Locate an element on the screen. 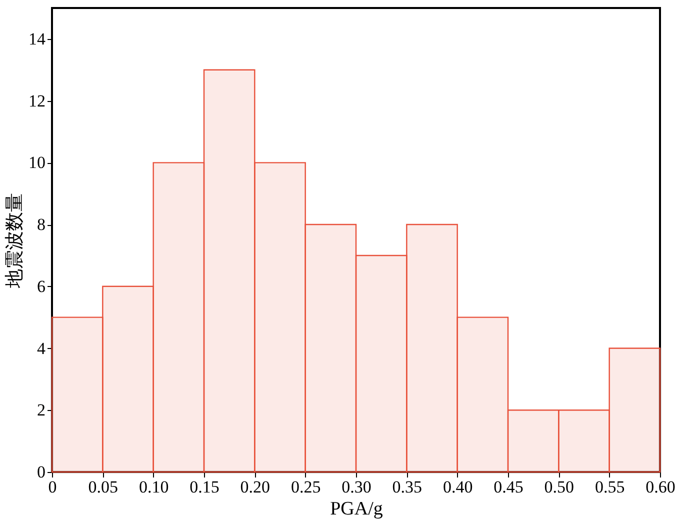 Image resolution: width=700 pixels, height=523 pixels. x-axis-title: PGA/g is located at coordinates (357, 509).